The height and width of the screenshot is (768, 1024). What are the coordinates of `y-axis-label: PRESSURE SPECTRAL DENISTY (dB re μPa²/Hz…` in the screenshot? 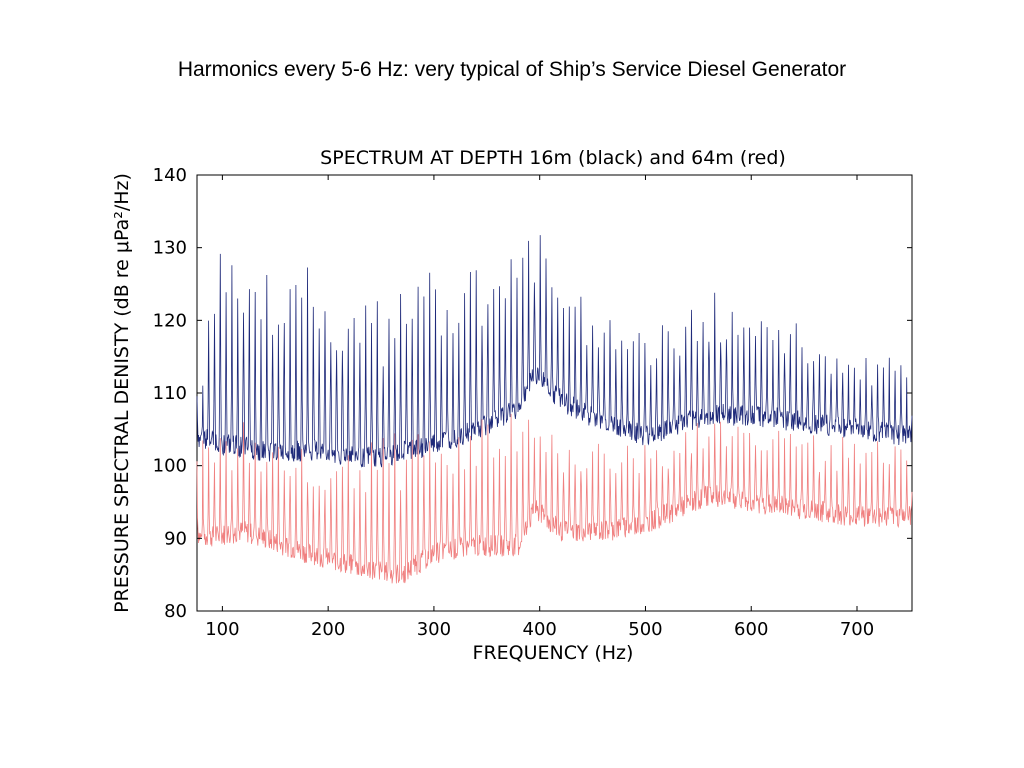 It's located at (122, 393).